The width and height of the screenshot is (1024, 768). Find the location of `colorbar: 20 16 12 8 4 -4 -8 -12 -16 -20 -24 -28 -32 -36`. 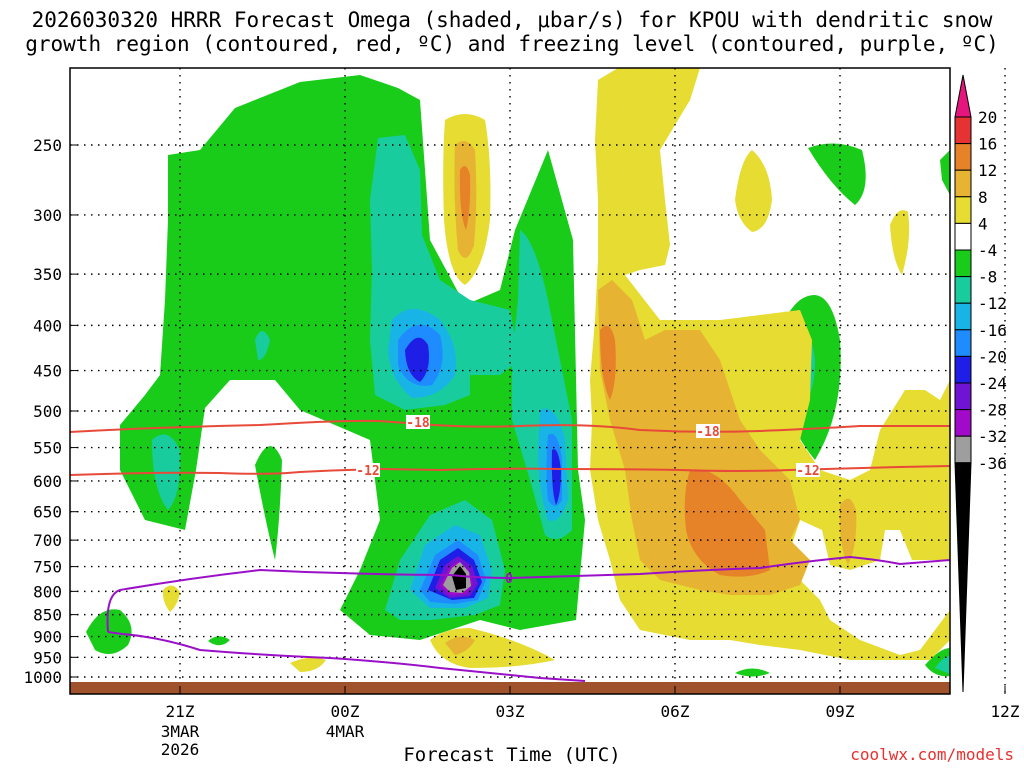

colorbar: 20 16 12 8 4 -4 -8 -12 -16 -20 -24 -28 -32 -36 is located at coordinates (980, 383).